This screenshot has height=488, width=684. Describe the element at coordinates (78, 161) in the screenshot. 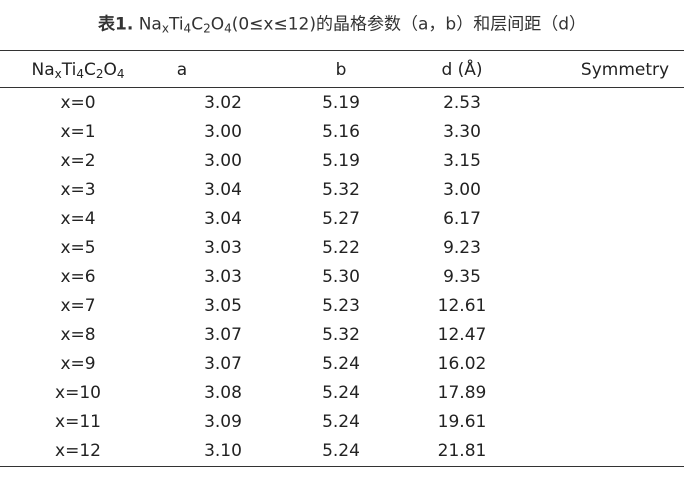

I see `table-cell: x=2` at that location.